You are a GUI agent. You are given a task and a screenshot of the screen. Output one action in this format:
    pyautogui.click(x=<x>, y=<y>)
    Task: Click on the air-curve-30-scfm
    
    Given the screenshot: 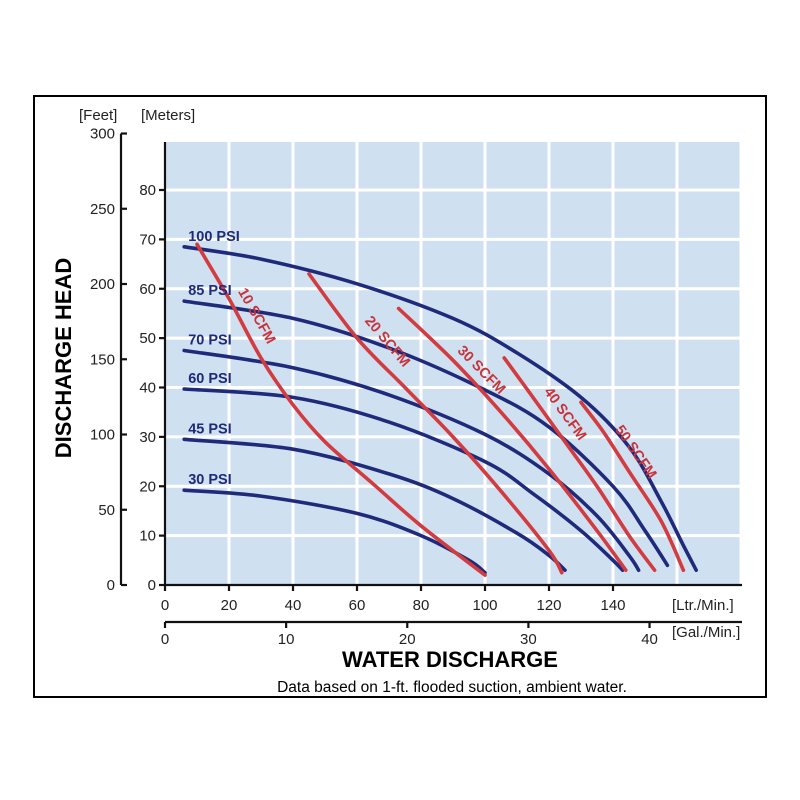 What is the action you would take?
    pyautogui.click(x=512, y=439)
    